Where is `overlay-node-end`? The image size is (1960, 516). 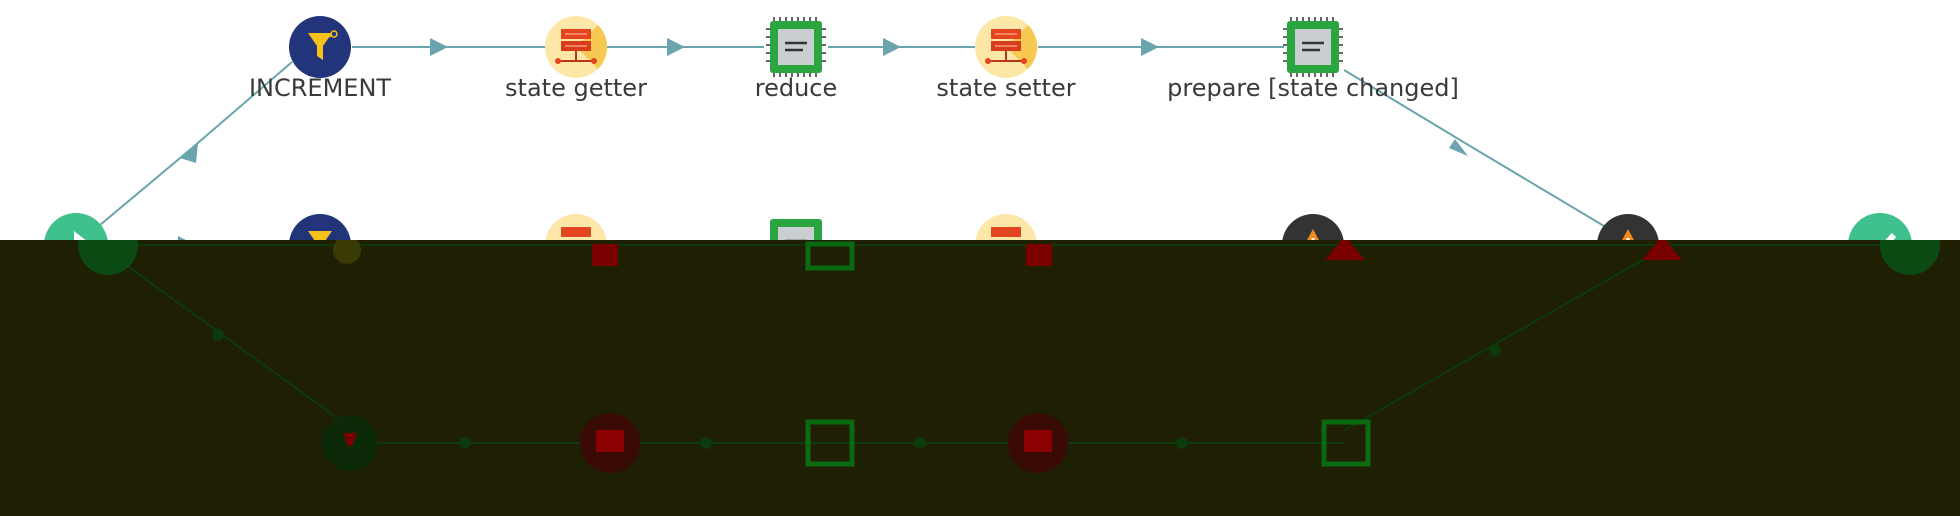
overlay-node-end is located at coordinates (1910, 257).